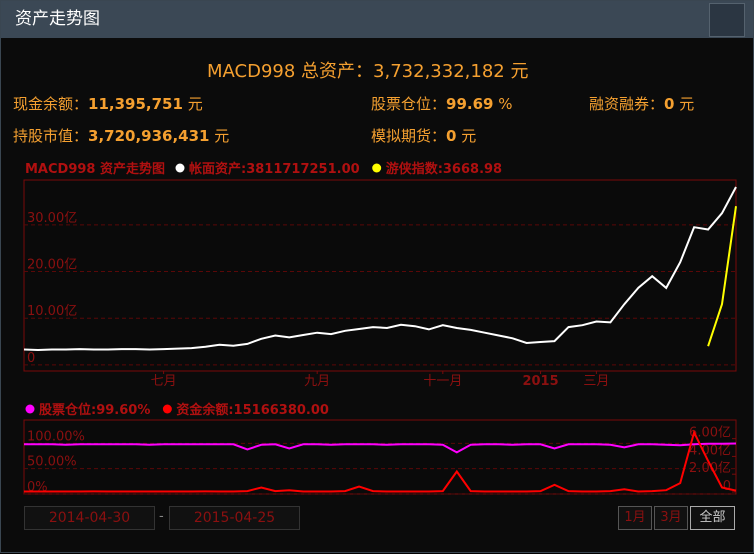 Image resolution: width=754 pixels, height=554 pixels. Describe the element at coordinates (52, 311) in the screenshot. I see `y-tick-label: 10.00亿` at that location.